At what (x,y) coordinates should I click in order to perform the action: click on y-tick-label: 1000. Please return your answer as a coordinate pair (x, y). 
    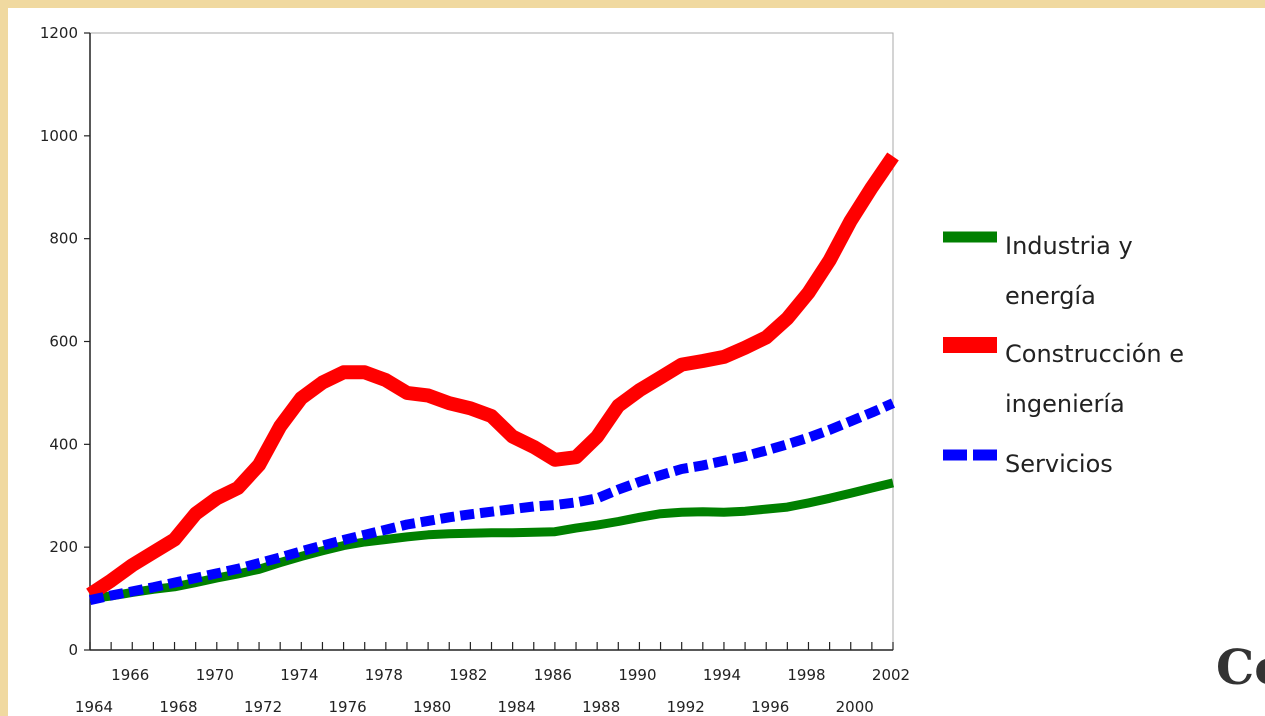
    Looking at the image, I should click on (59, 136).